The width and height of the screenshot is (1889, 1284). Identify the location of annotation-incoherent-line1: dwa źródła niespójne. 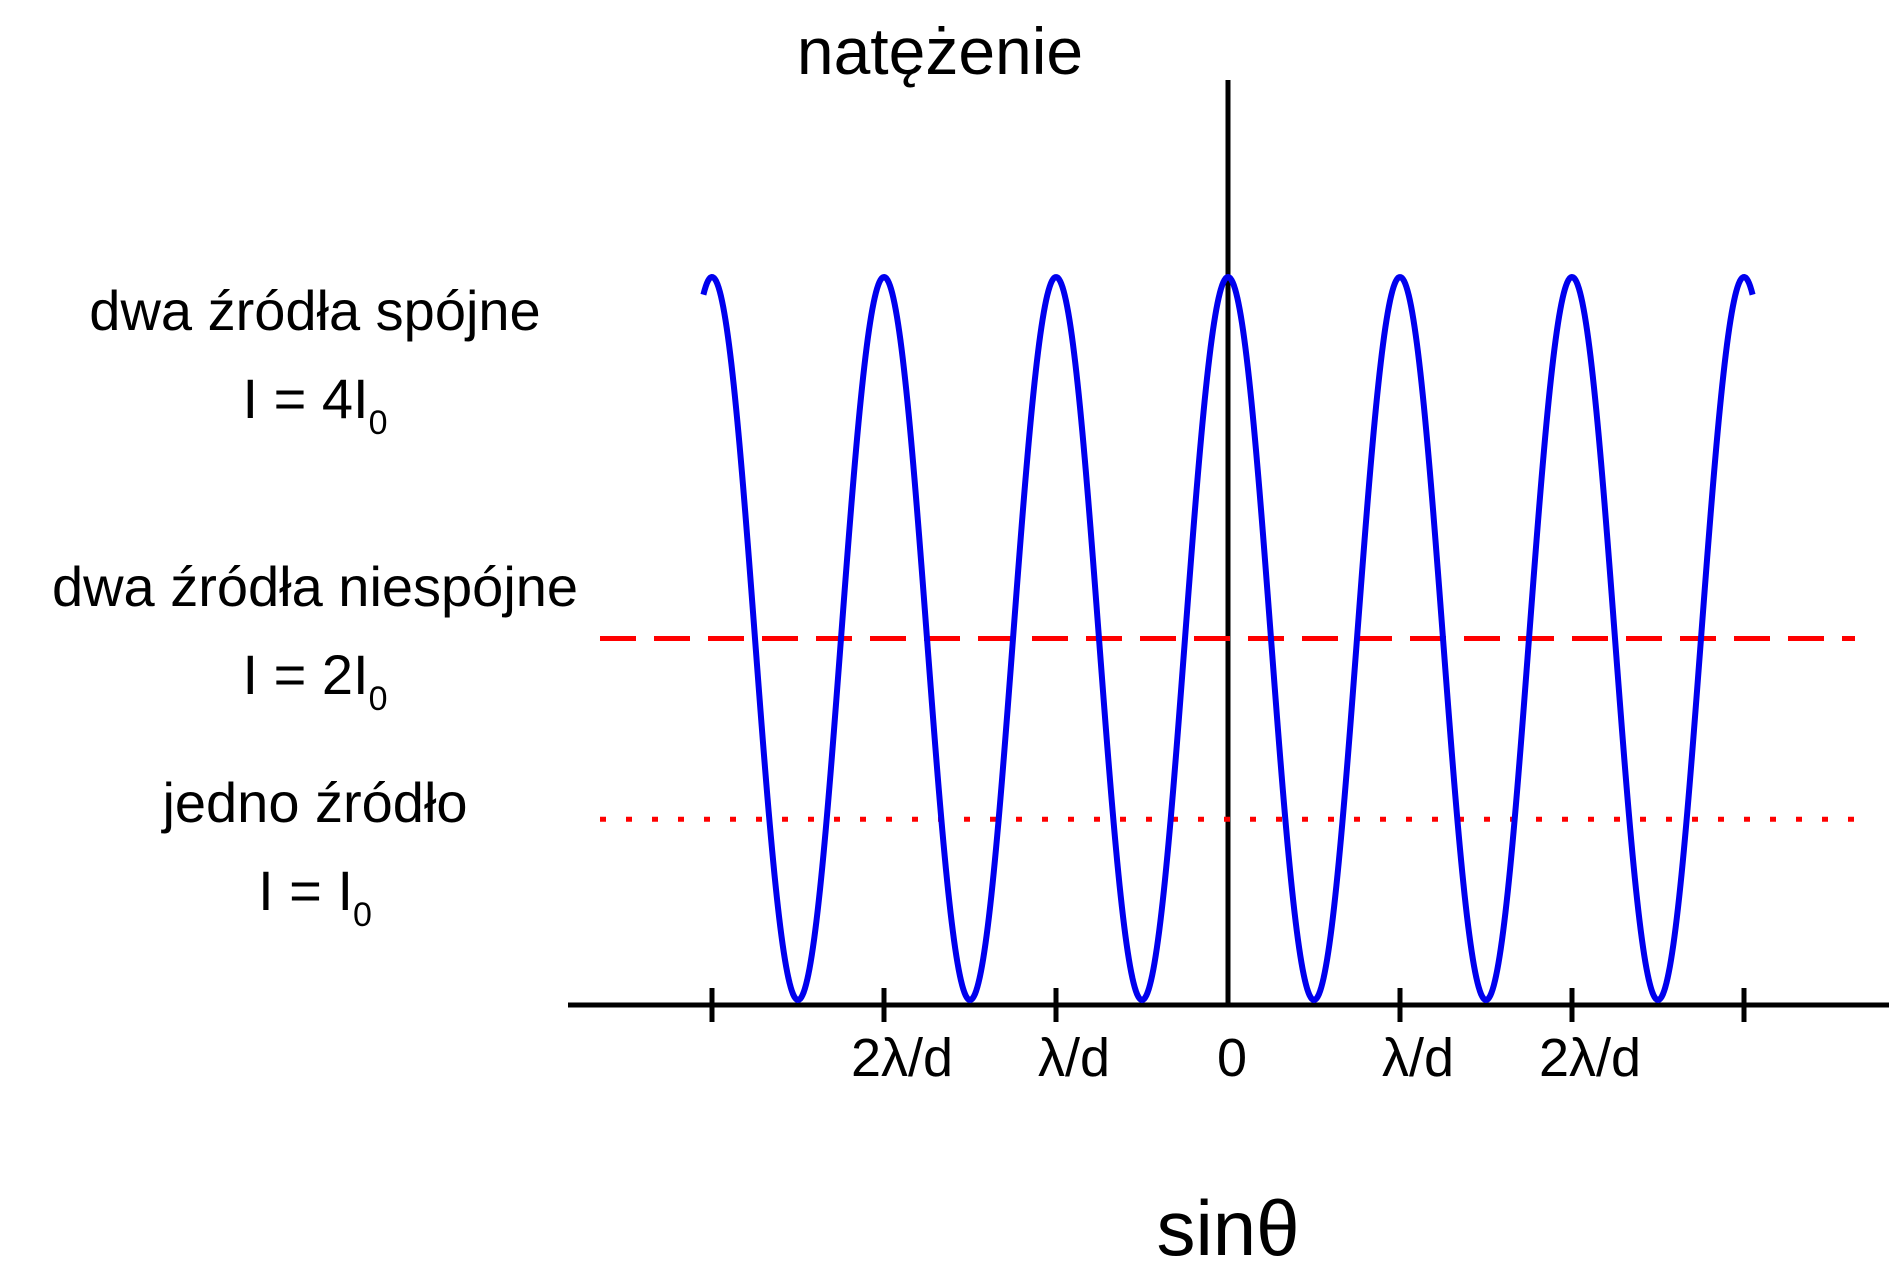
(315, 586).